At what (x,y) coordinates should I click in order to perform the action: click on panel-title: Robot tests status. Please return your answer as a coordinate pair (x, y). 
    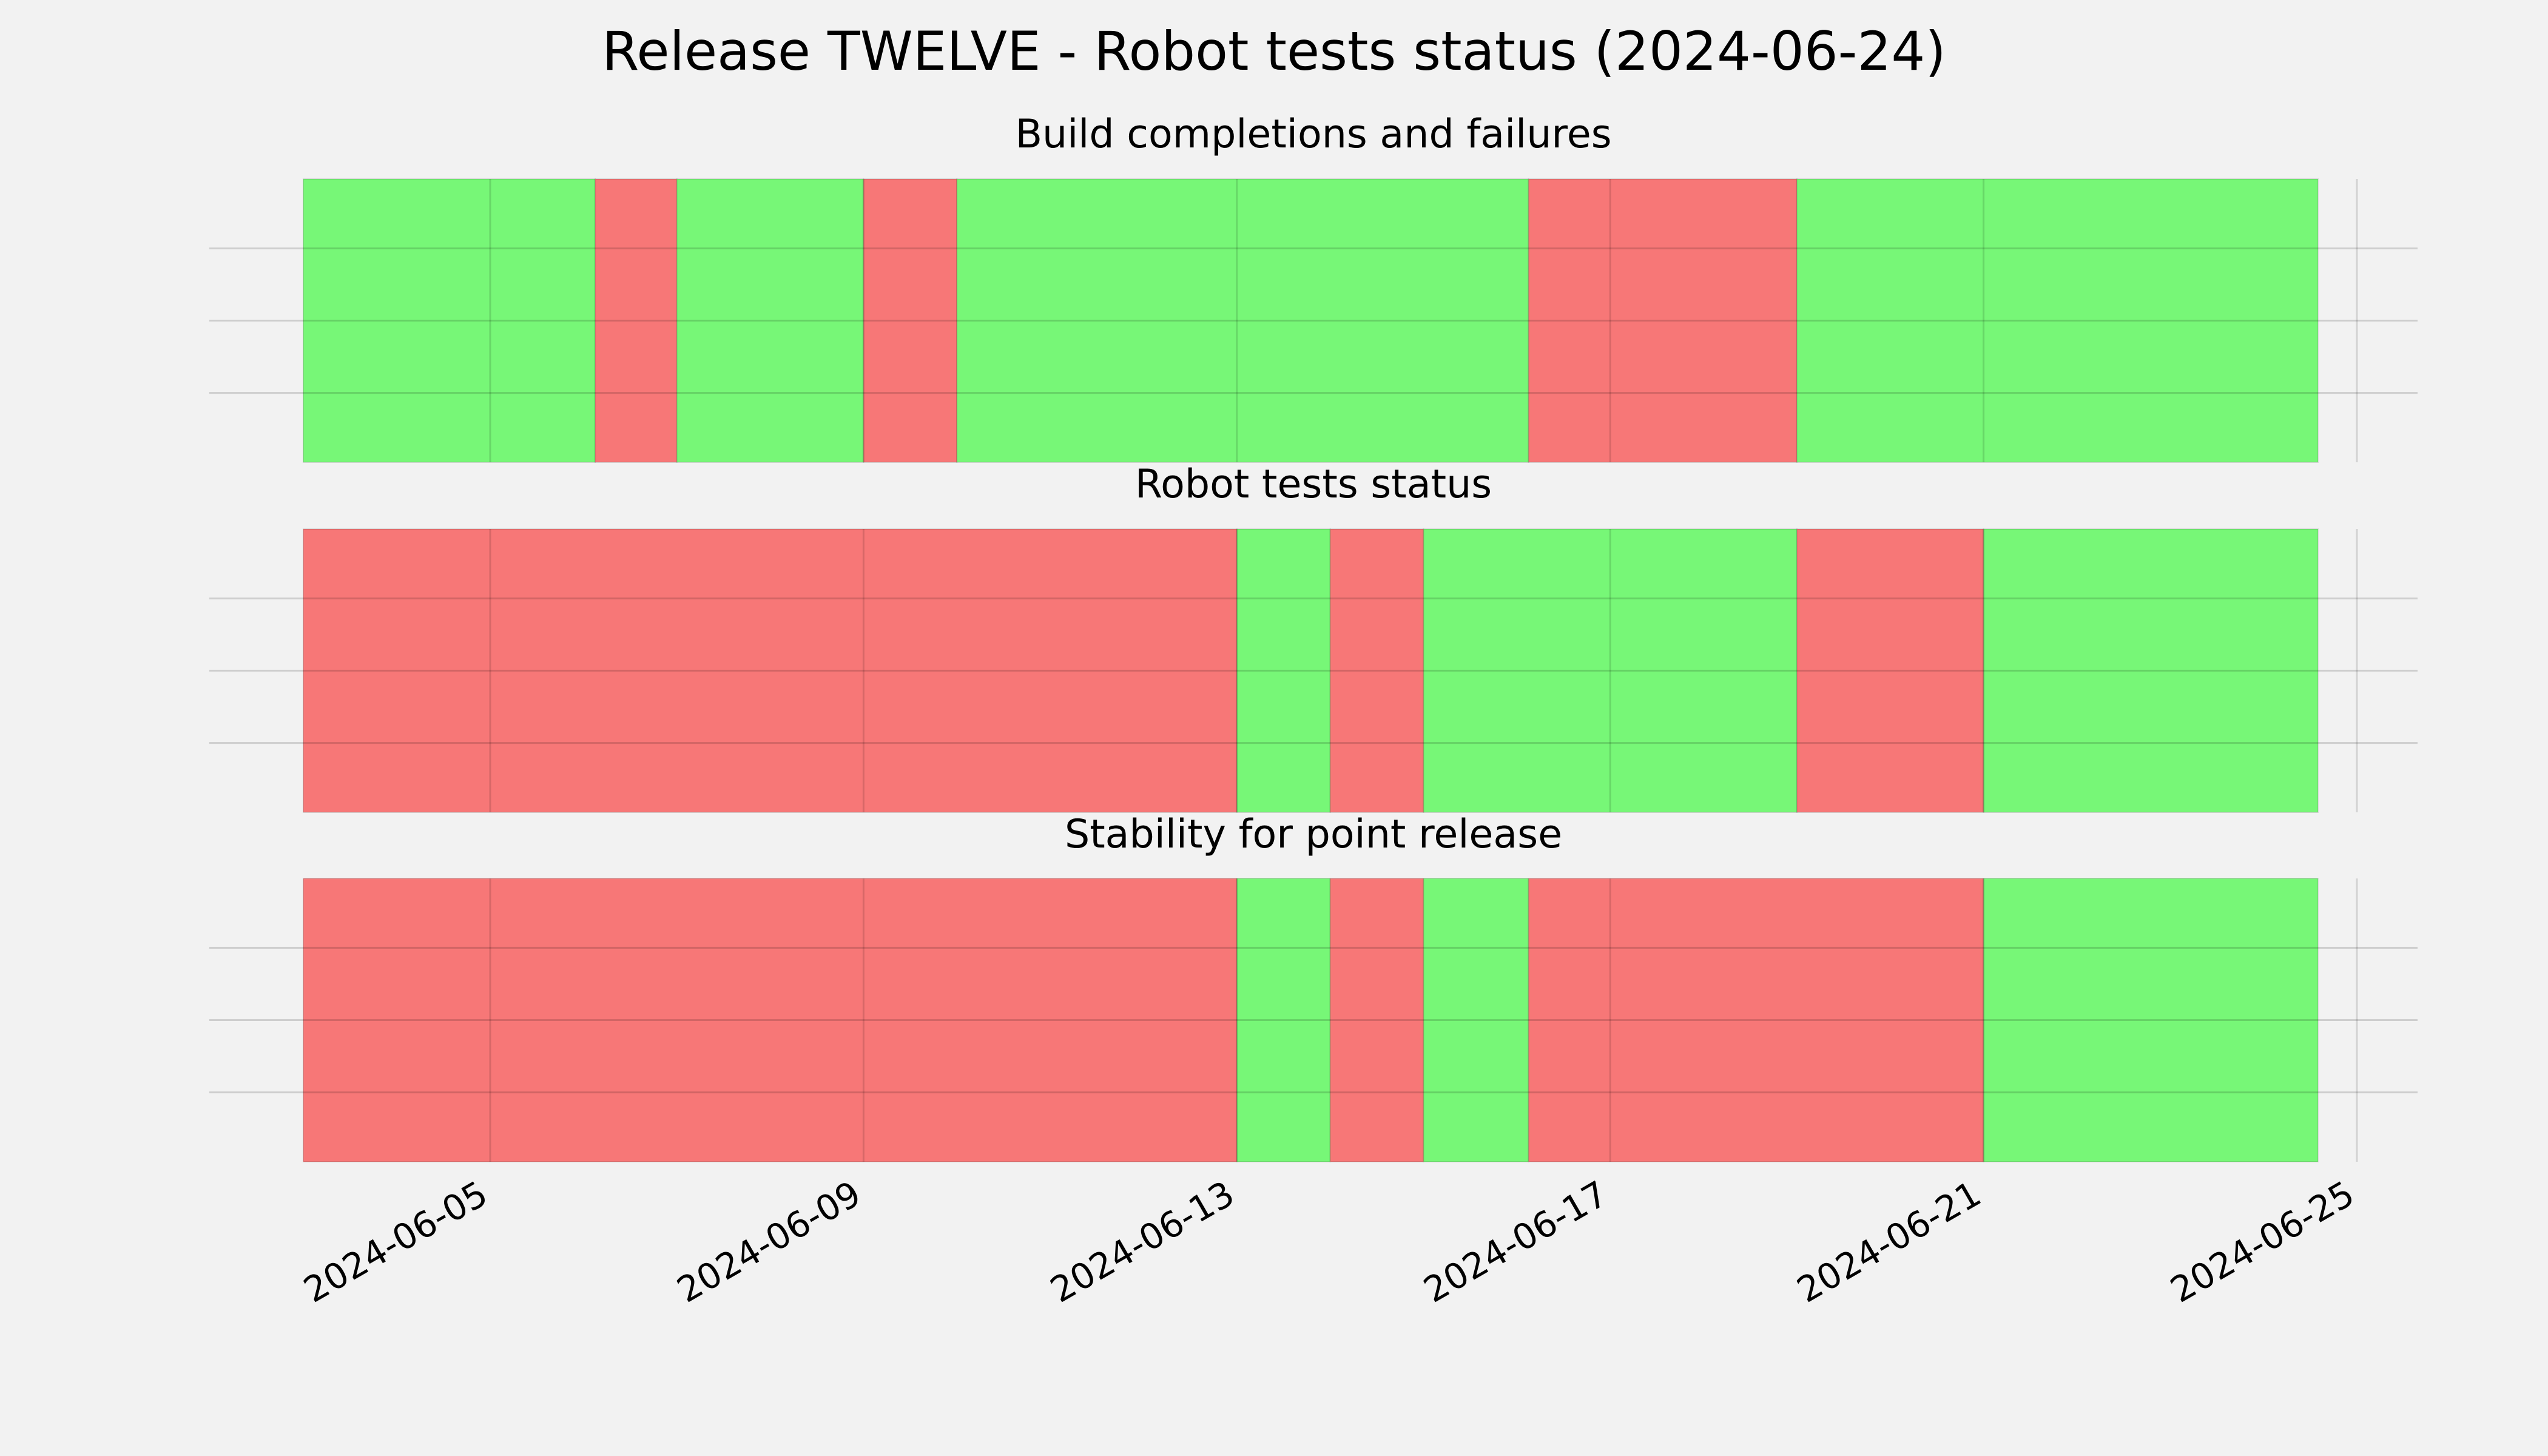
    Looking at the image, I should click on (1313, 484).